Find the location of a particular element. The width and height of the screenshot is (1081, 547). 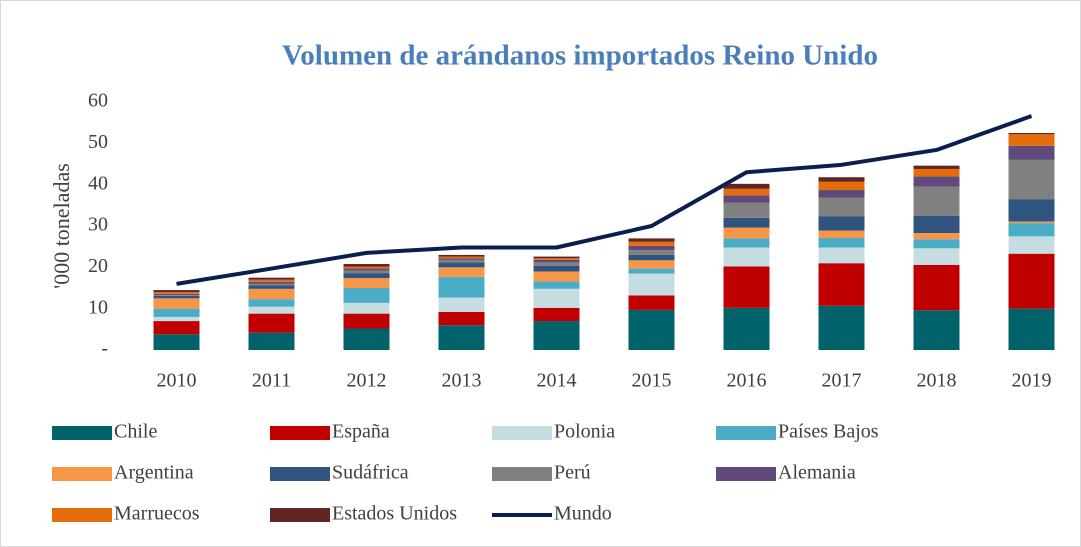

legend-label: Alemania is located at coordinates (817, 473).